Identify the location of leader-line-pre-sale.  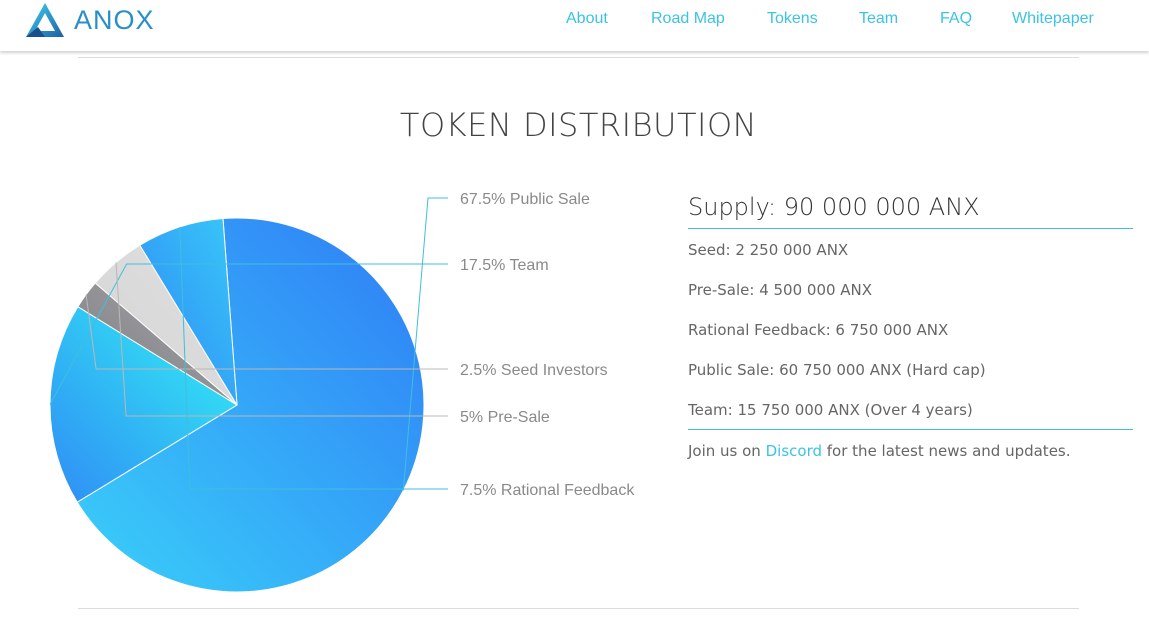
(281, 339).